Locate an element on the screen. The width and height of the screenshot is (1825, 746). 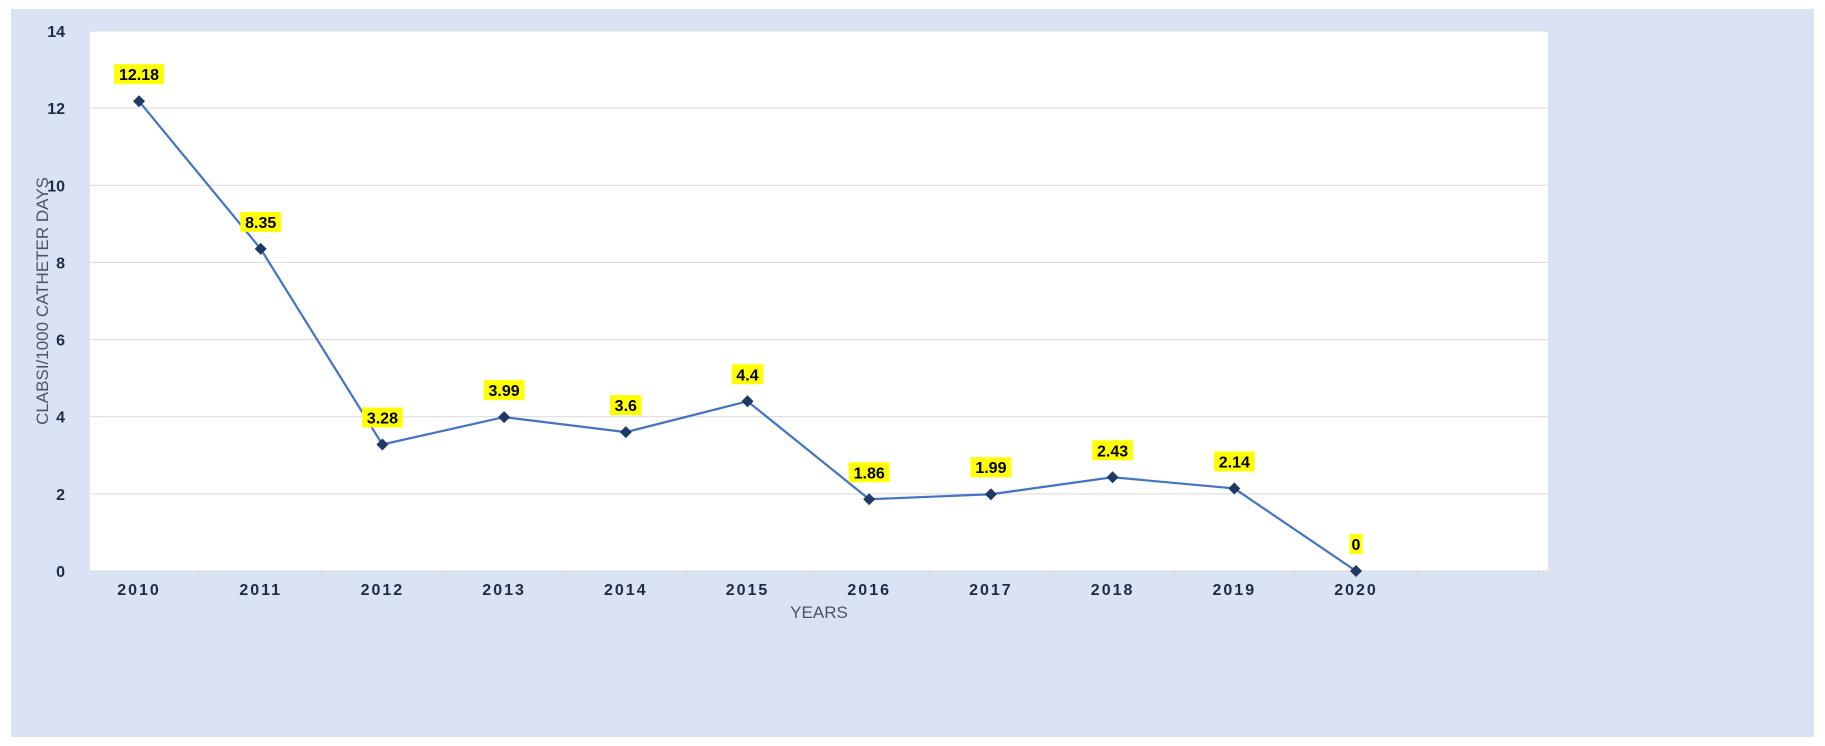
data-label-text: 3.99 is located at coordinates (504, 391).